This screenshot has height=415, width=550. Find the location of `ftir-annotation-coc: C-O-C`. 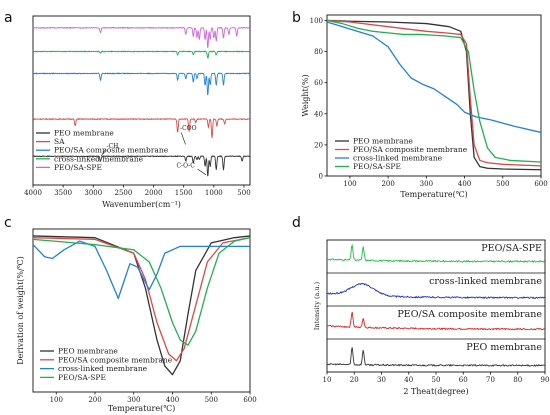

ftir-annotation-coc: C-O-C is located at coordinates (185, 165).